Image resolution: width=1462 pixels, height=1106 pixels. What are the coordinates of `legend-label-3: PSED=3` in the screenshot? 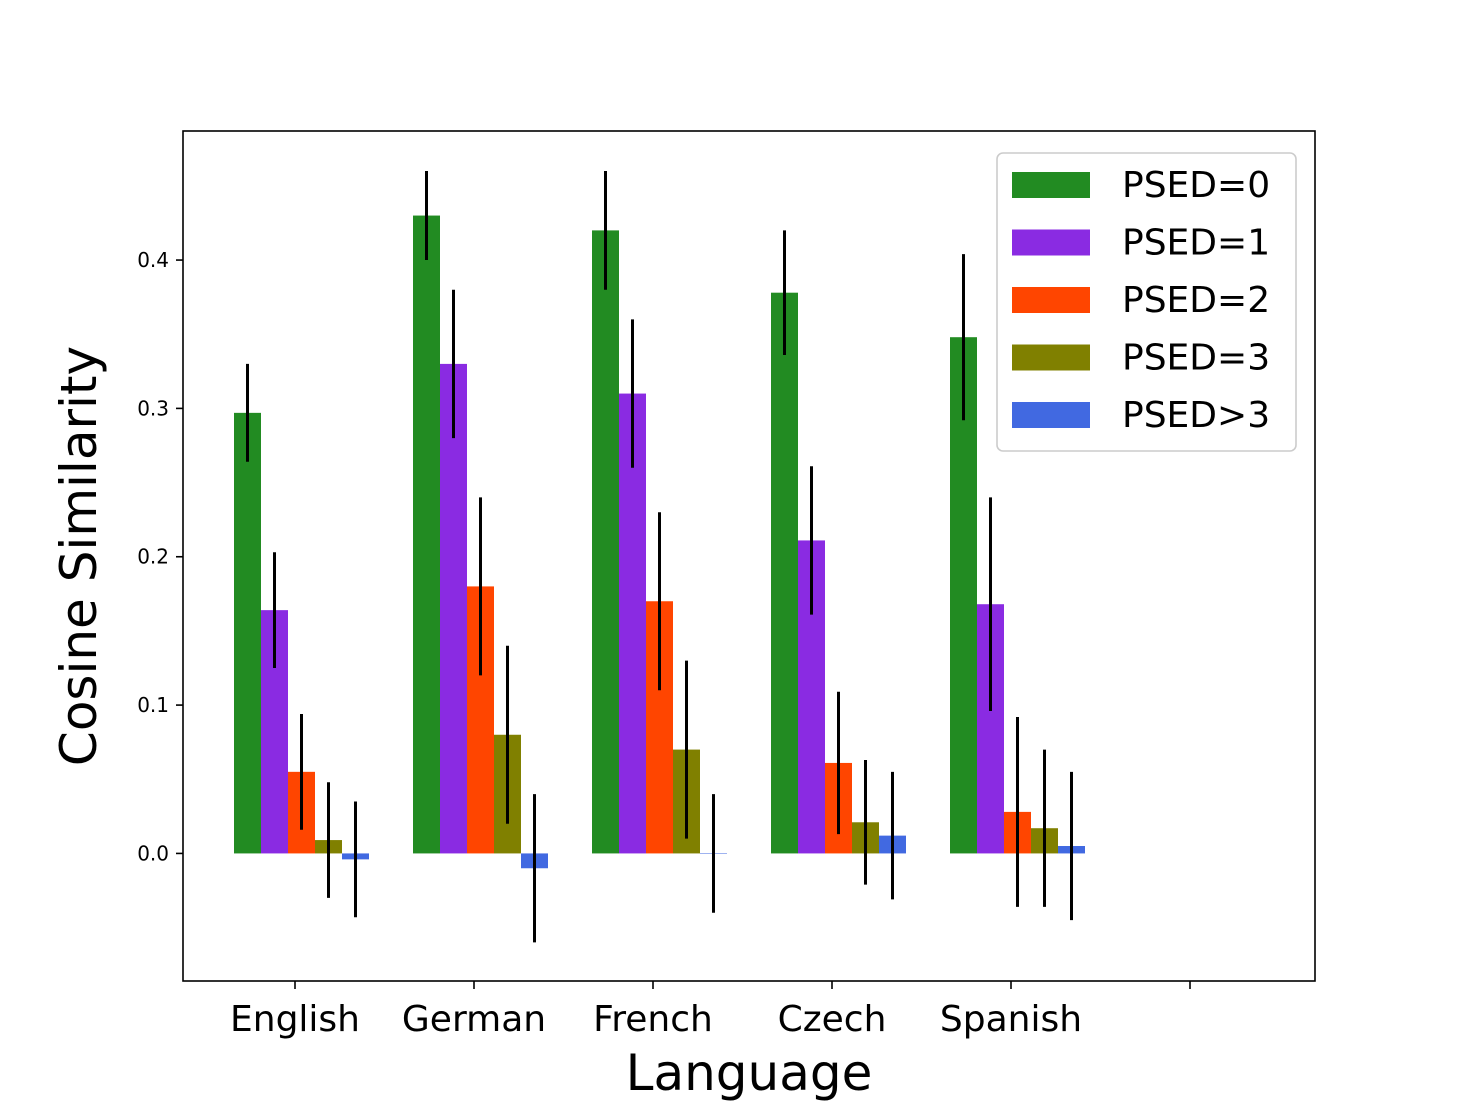 It's located at (1196, 358).